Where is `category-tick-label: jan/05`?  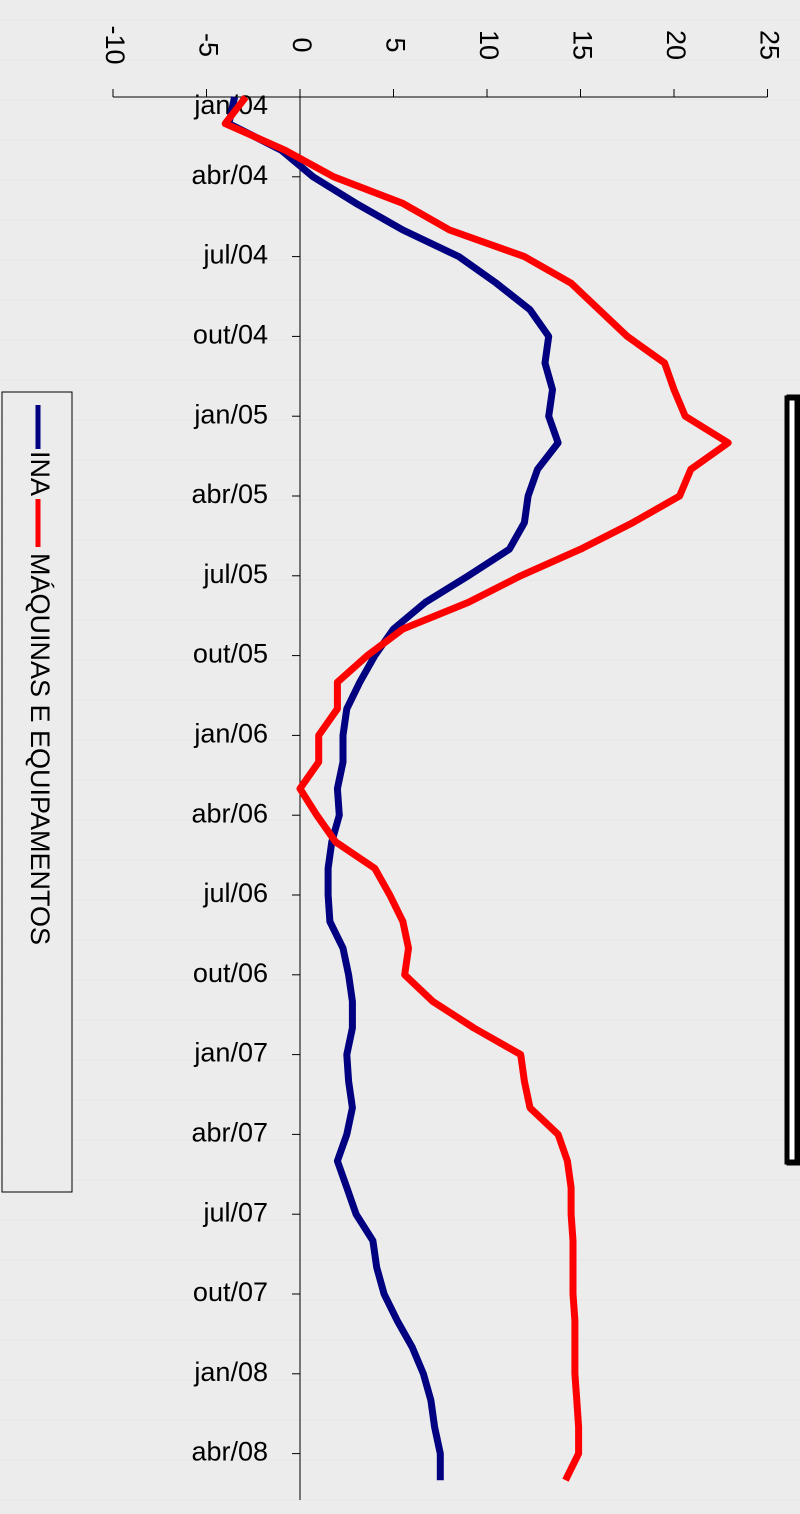
category-tick-label: jan/05 is located at coordinates (230, 414).